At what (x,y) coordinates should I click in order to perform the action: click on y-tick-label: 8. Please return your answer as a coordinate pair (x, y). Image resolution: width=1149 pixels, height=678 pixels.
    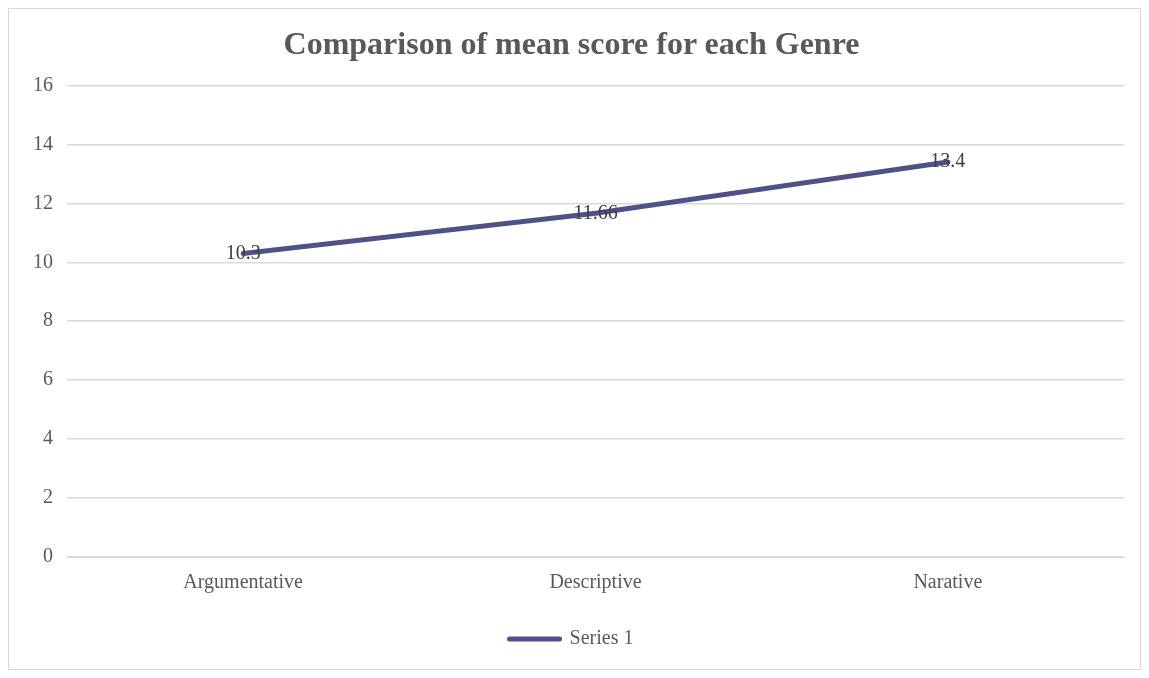
    Looking at the image, I should click on (48, 319).